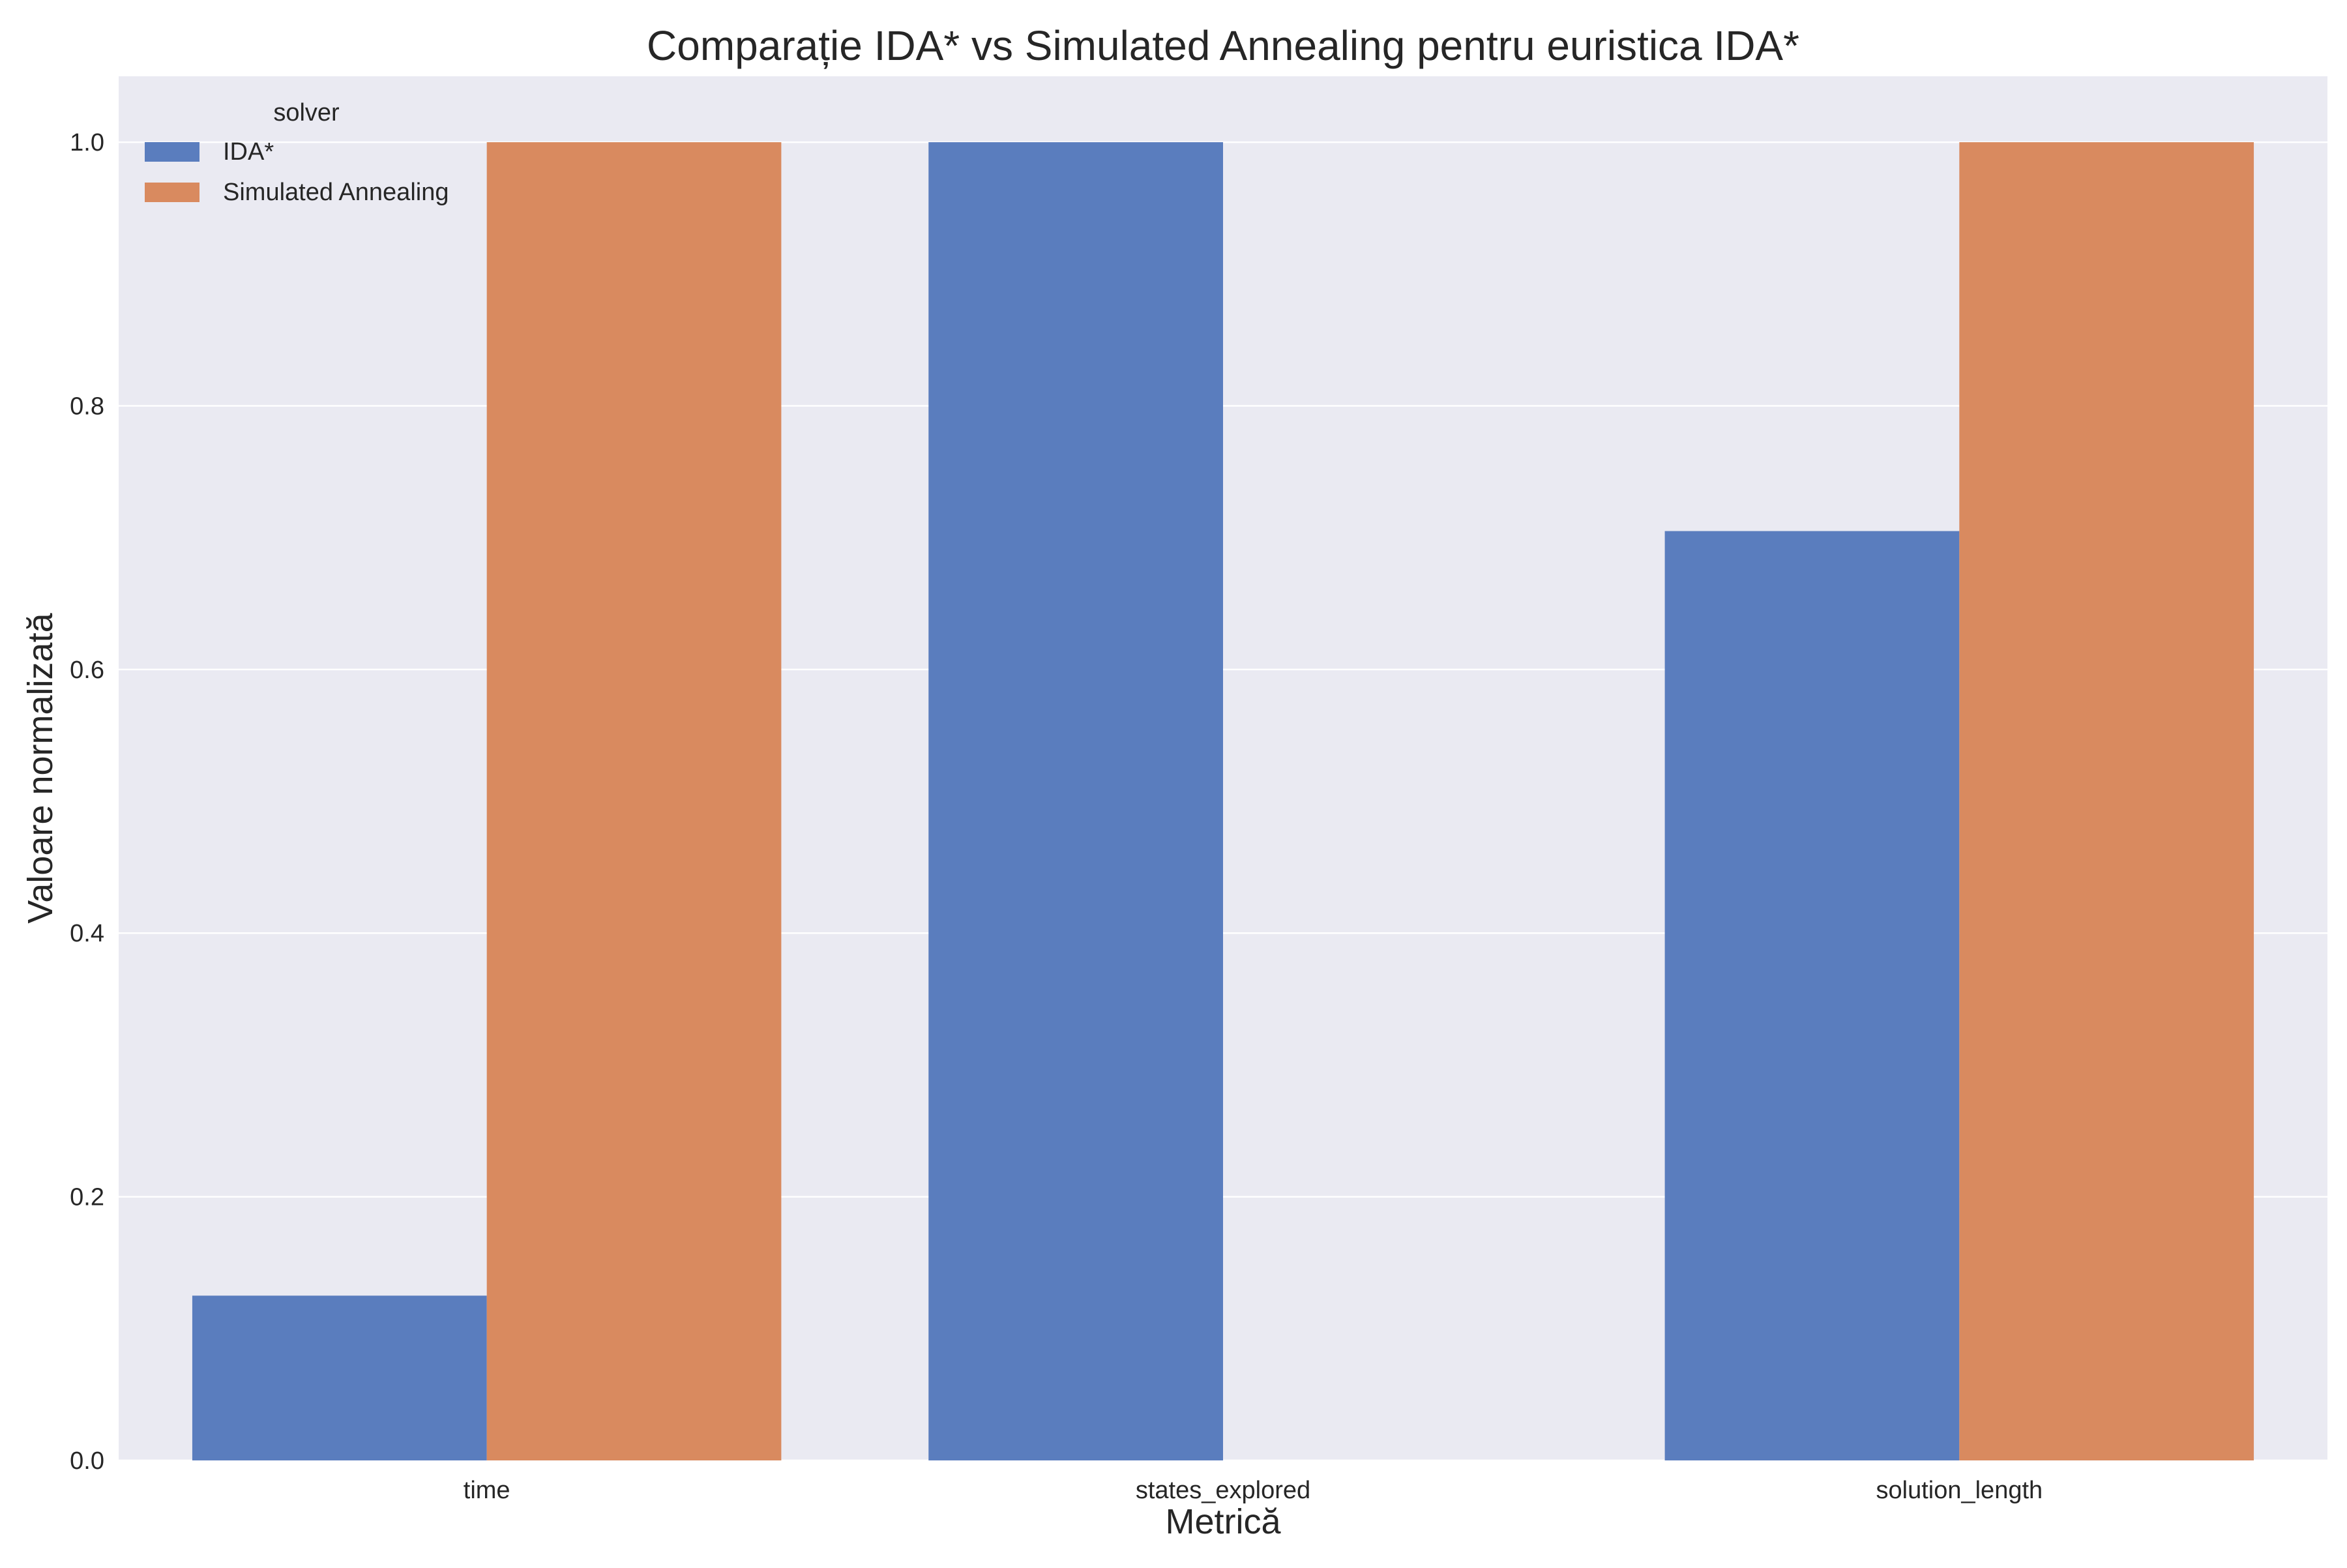 This screenshot has height=1568, width=2347. I want to click on bar-time-ida, so click(339, 1377).